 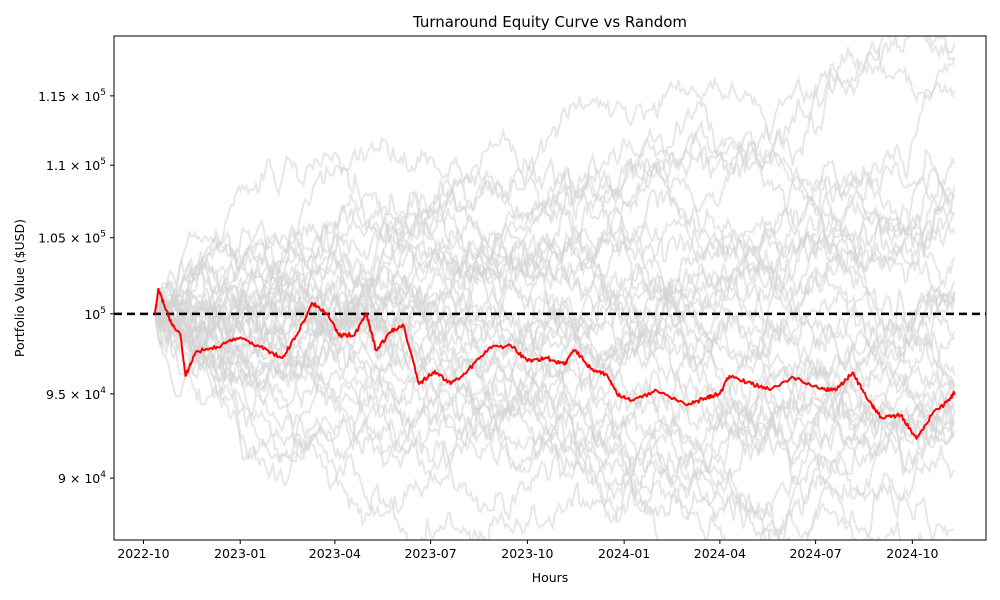 I want to click on y-tick-label: 1.05 × 105, so click(x=72, y=238).